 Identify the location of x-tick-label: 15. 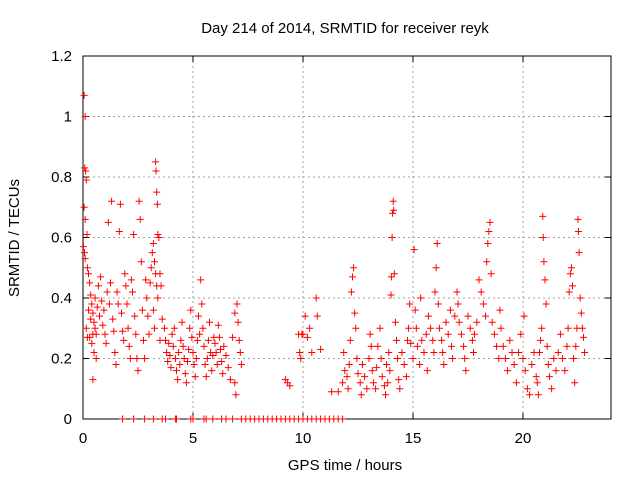
(413, 438).